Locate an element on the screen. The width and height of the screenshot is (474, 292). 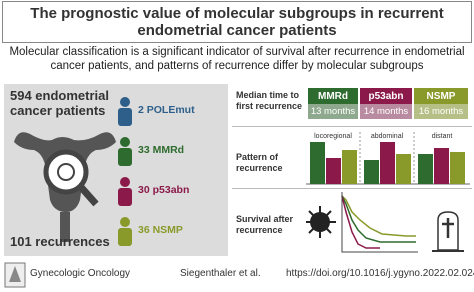
median: 14 months is located at coordinates (386, 111).